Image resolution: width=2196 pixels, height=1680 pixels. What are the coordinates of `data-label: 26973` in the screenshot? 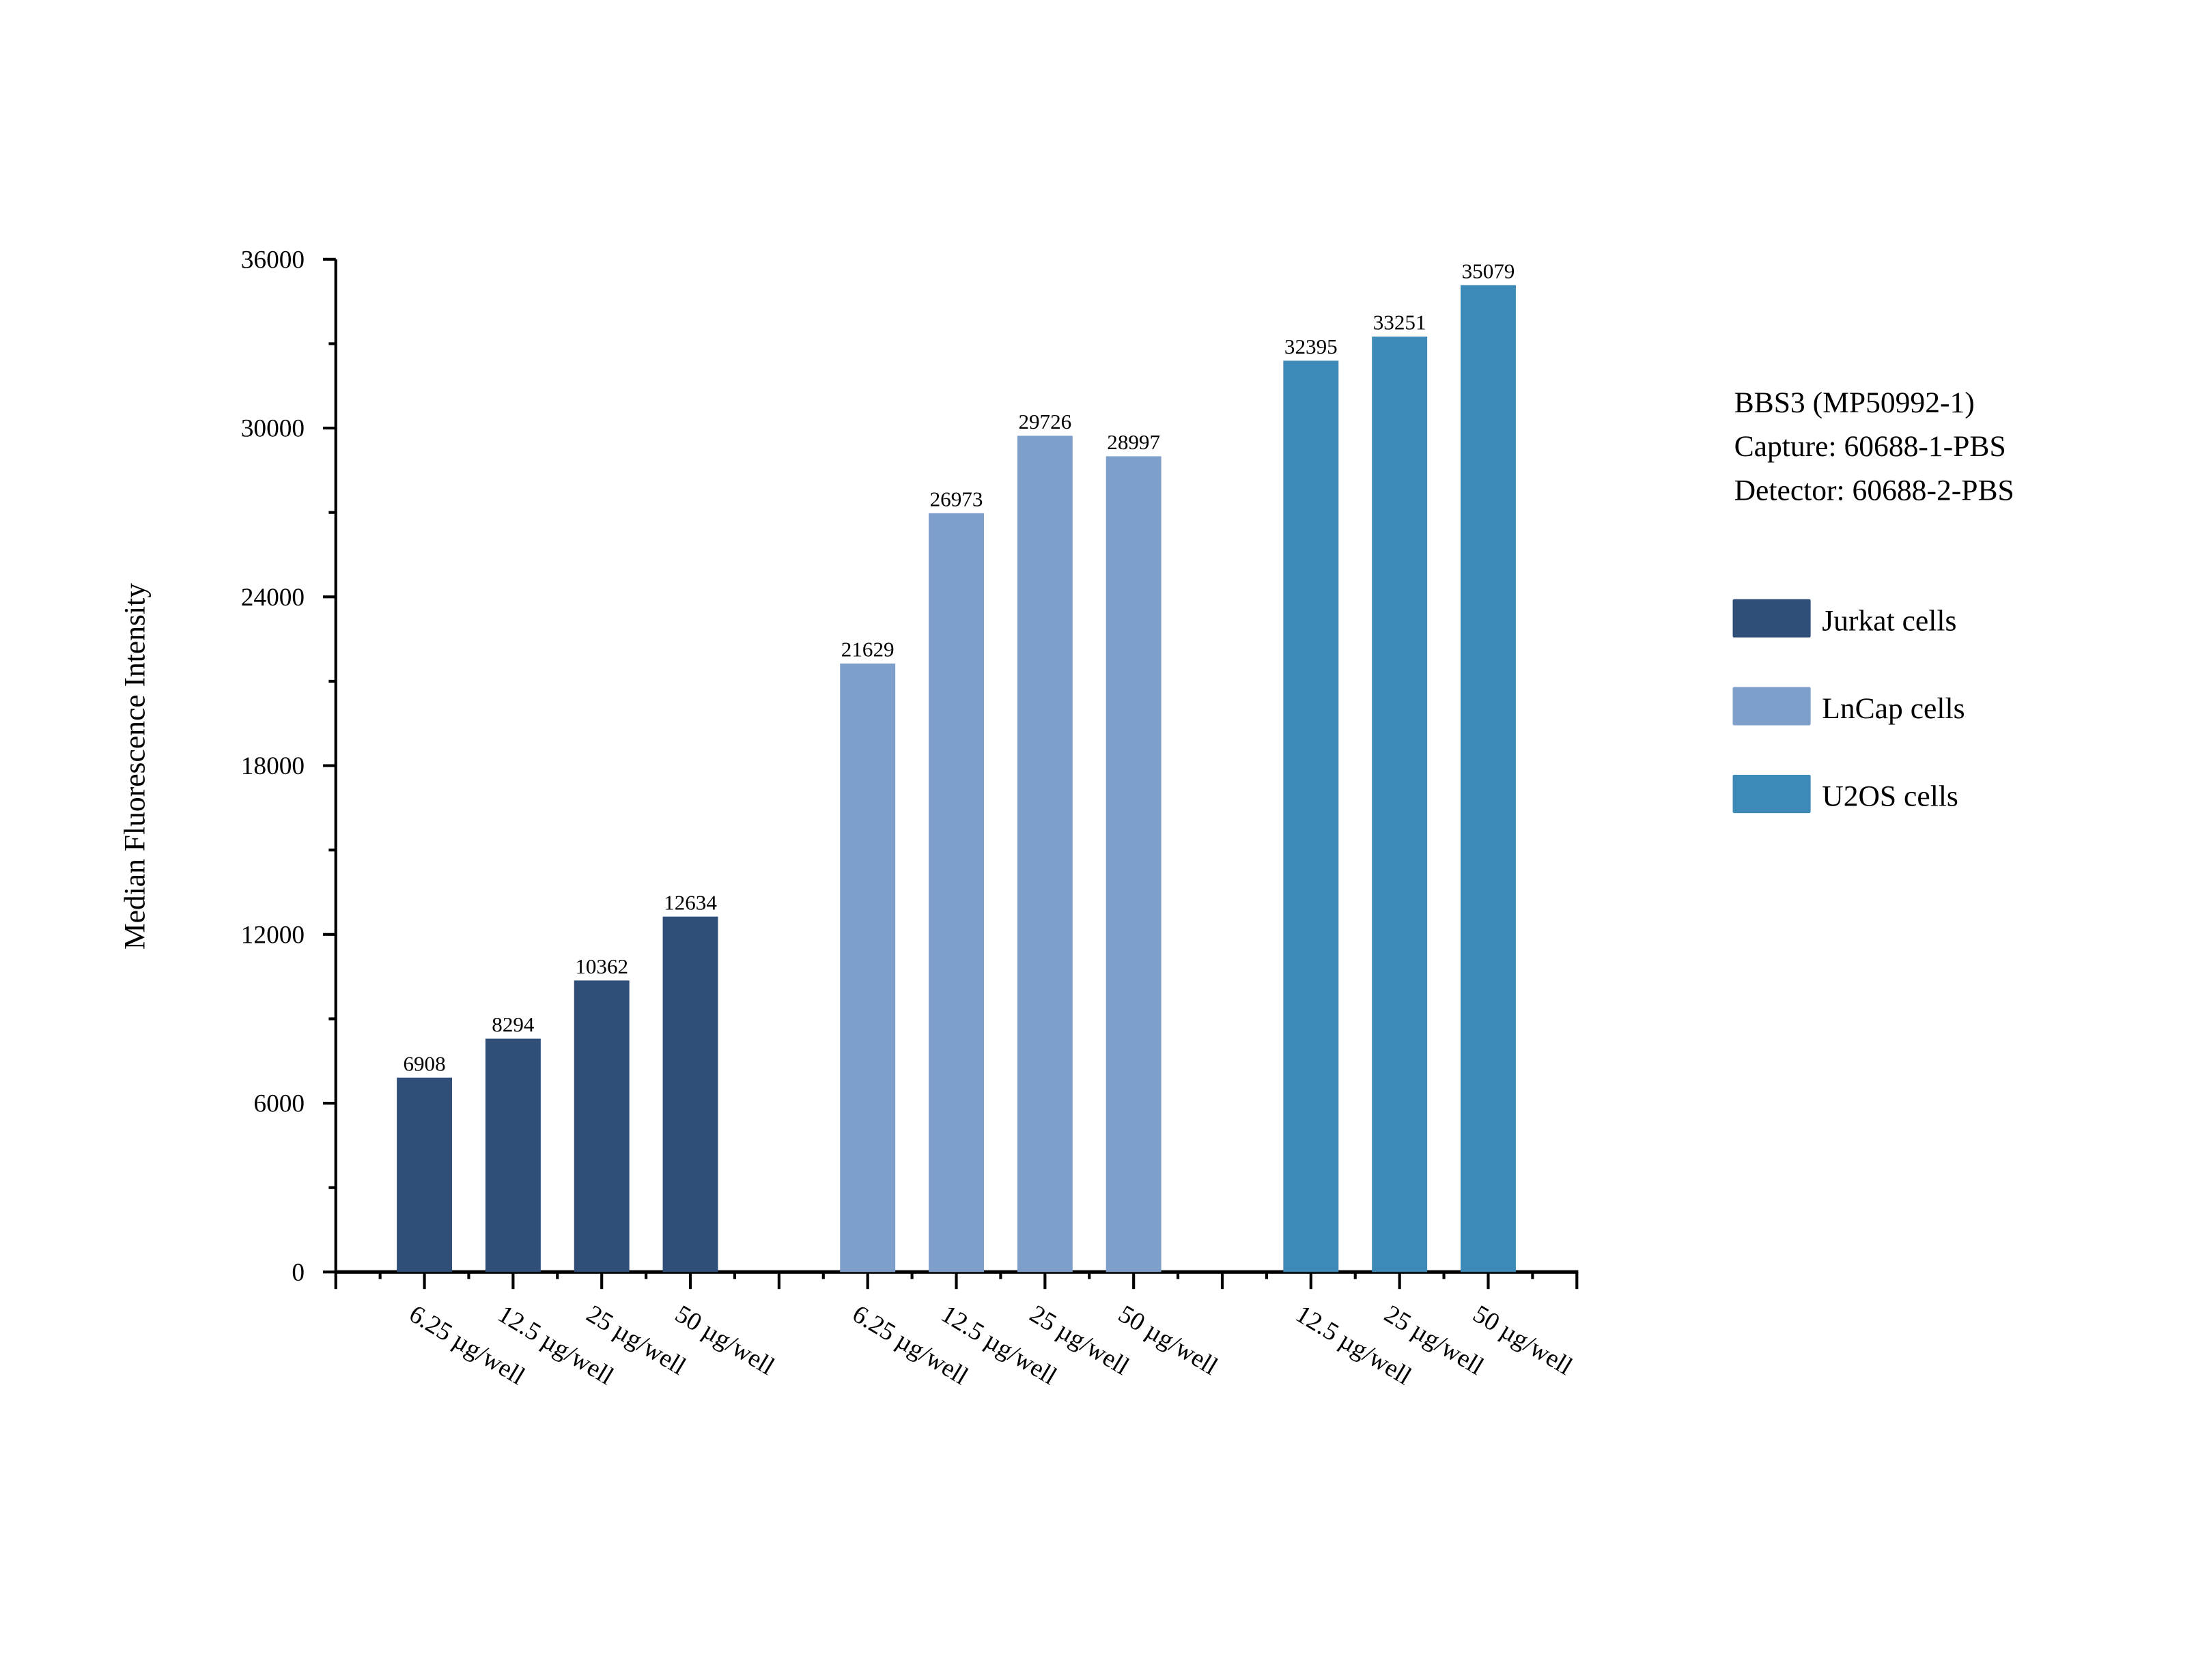 It's located at (957, 499).